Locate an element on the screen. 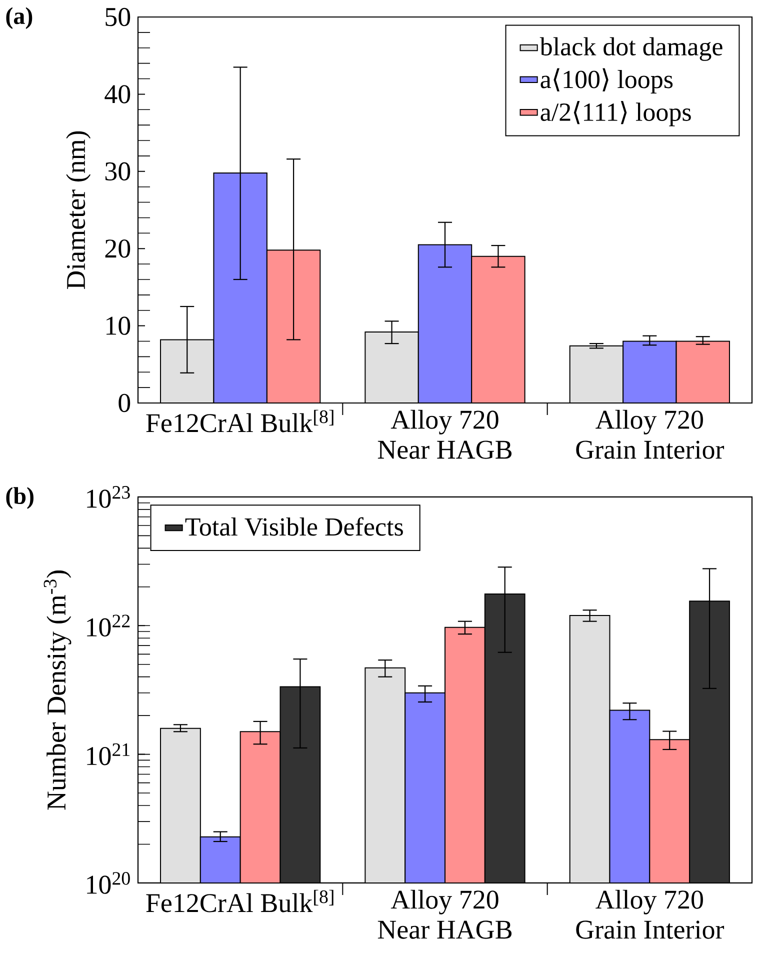 This screenshot has width=757, height=961. y-axis-title: Diameter (nm) is located at coordinates (78, 210).